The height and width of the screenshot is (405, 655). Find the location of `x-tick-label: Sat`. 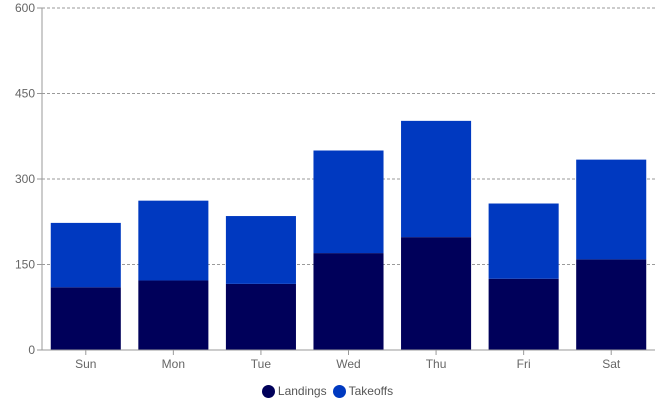

x-tick-label: Sat is located at coordinates (611, 364).